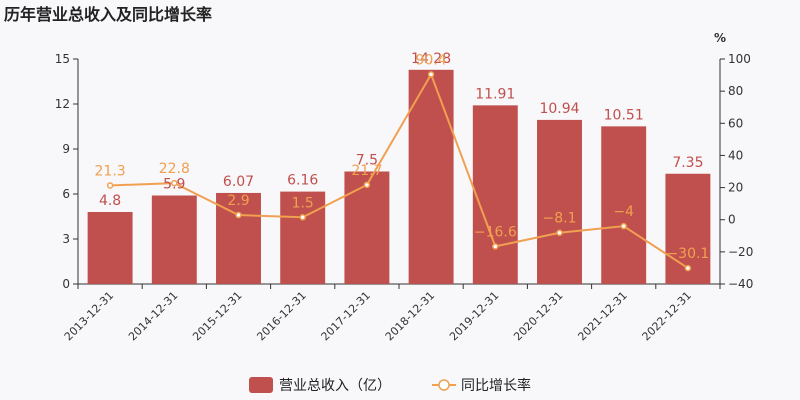 Image resolution: width=800 pixels, height=400 pixels. Describe the element at coordinates (66, 239) in the screenshot. I see `left-axis-tick-label: 3` at that location.